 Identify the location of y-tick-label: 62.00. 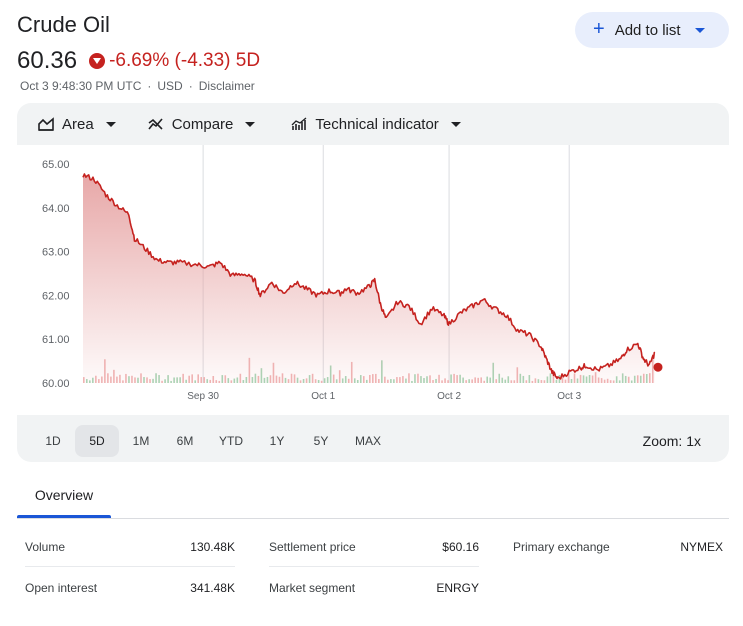
(56, 296).